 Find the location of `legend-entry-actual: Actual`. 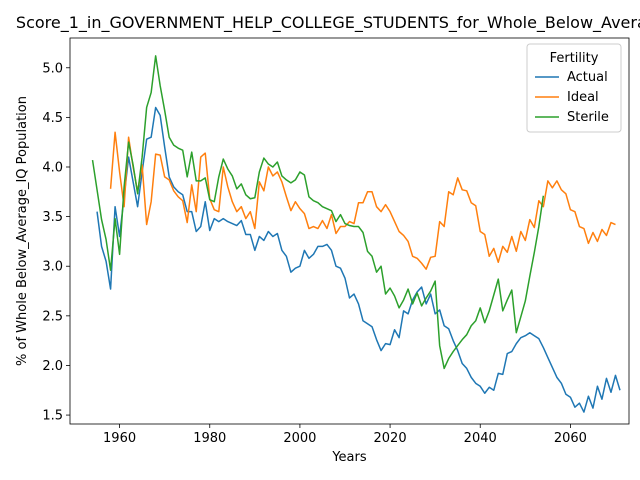

legend-entry-actual: Actual is located at coordinates (587, 77).